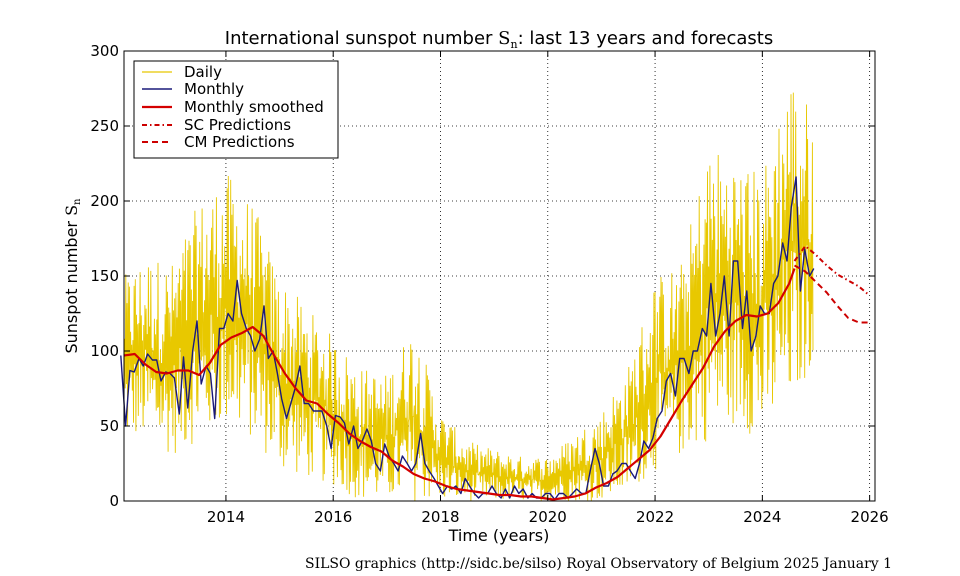 This screenshot has width=960, height=576. Describe the element at coordinates (237, 125) in the screenshot. I see `legend-label-sc: SC Predictions` at that location.